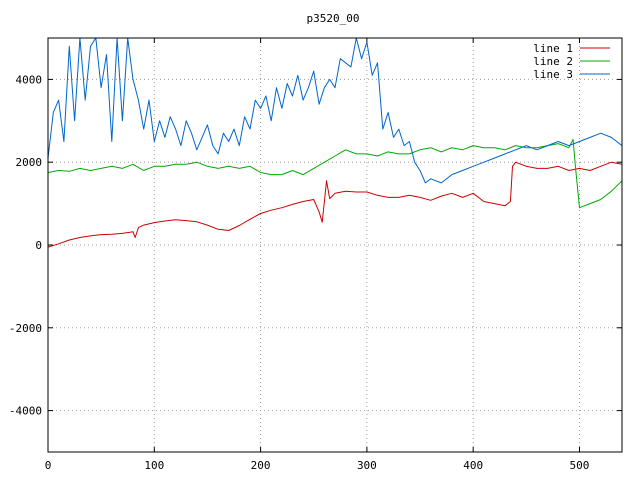 Image resolution: width=640 pixels, height=480 pixels. What do you see at coordinates (473, 465) in the screenshot?
I see `x-tick-label: 400` at bounding box center [473, 465].